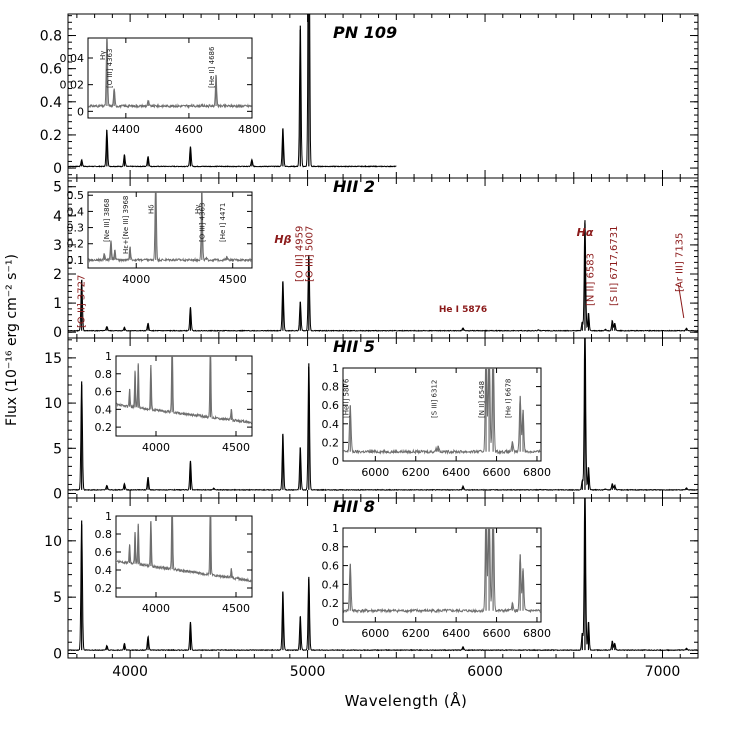 This screenshot has height=747, width=747. Describe the element at coordinates (76, 195) in the screenshot. I see `inset-y-tick-label: 0.5` at that location.